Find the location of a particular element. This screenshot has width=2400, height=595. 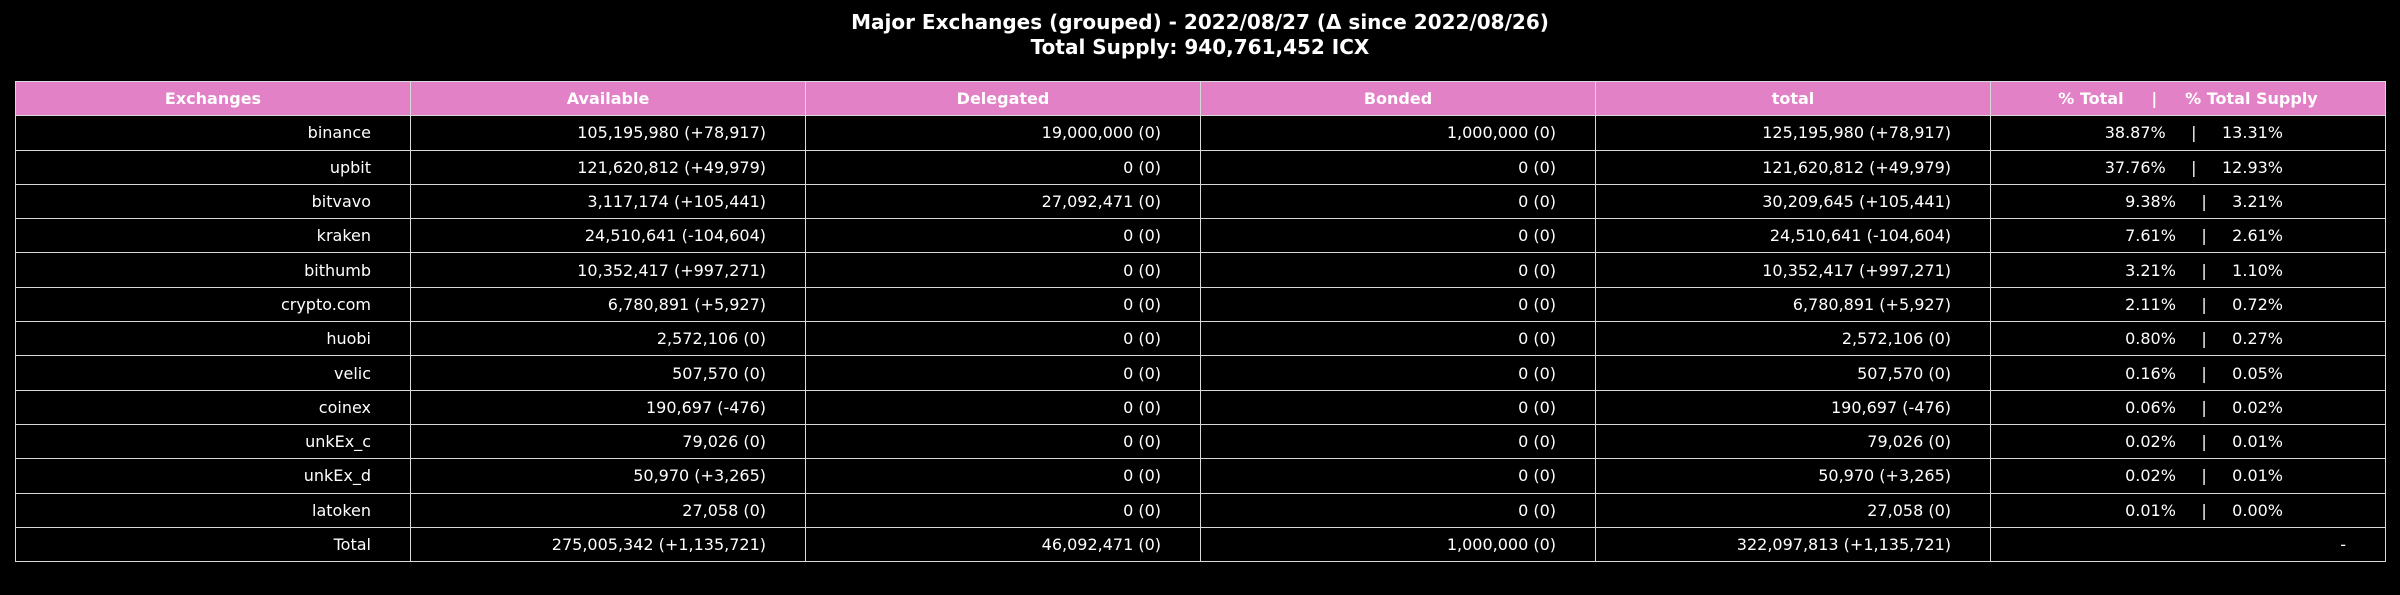

column-header: Available is located at coordinates (608, 98).